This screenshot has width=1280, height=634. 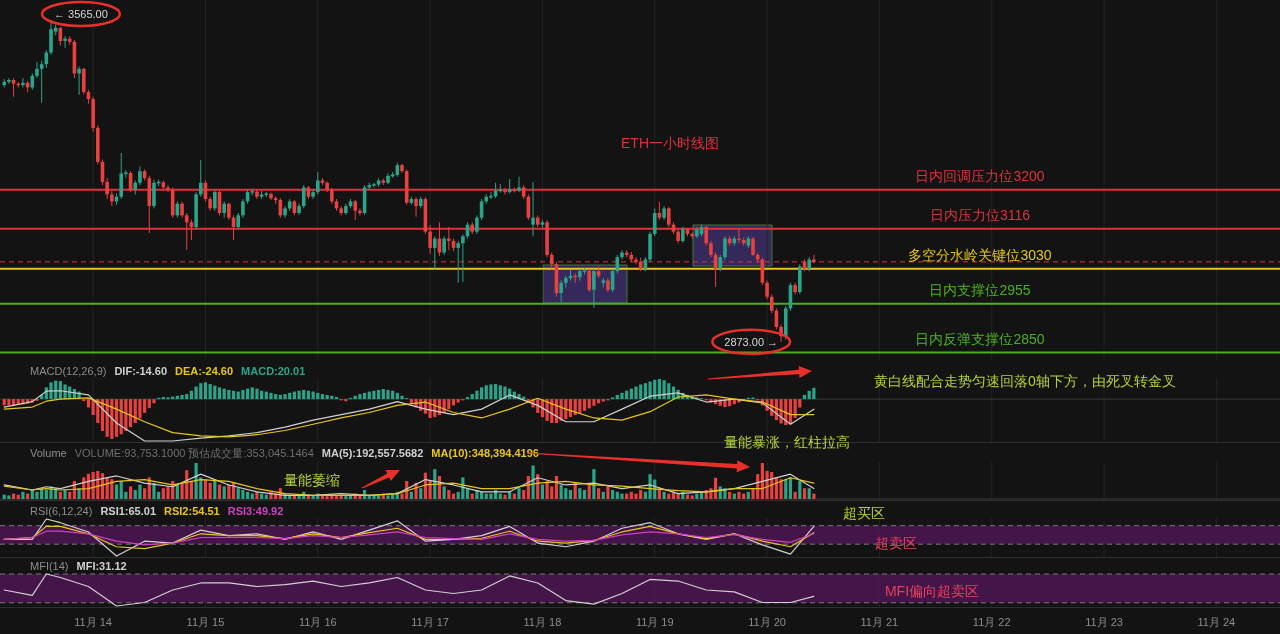 What do you see at coordinates (49, 566) in the screenshot?
I see `chart-title: MFI(14)` at bounding box center [49, 566].